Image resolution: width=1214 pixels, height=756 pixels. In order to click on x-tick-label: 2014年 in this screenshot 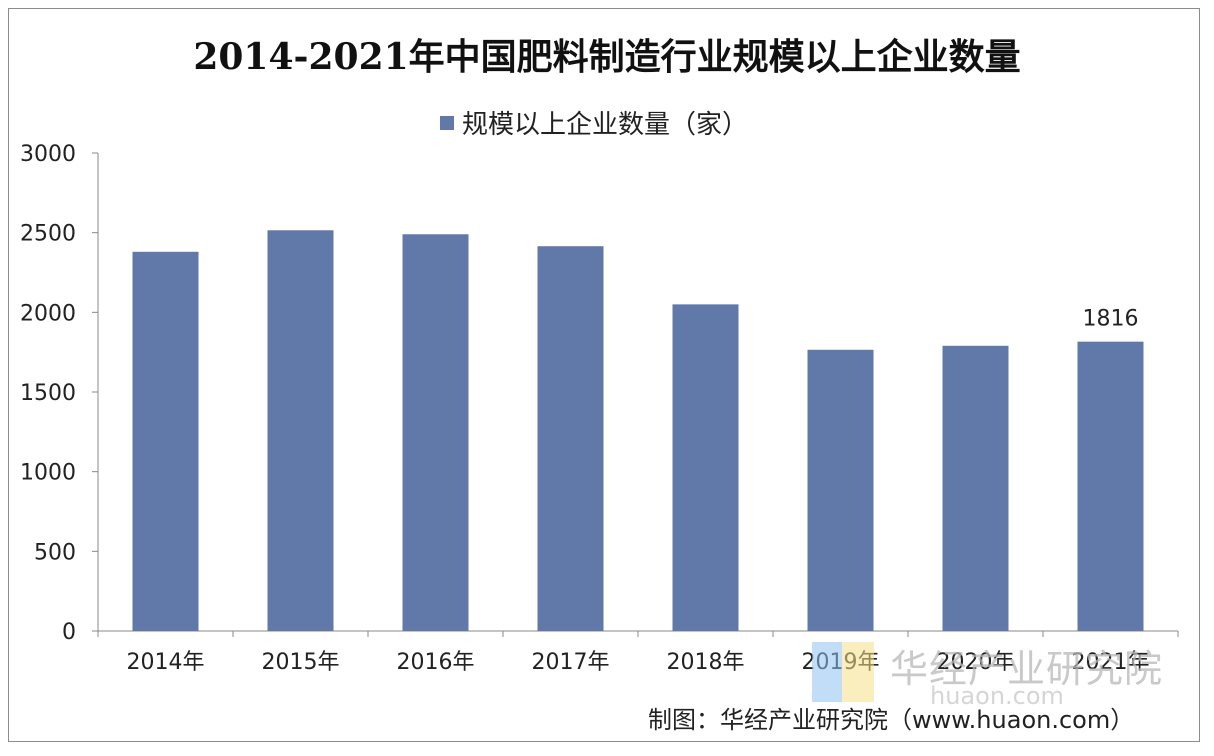, I will do `click(166, 662)`.